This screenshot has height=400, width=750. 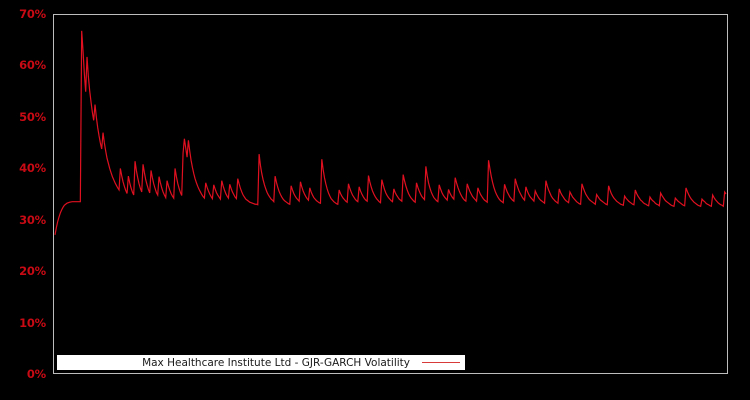 What do you see at coordinates (32, 14) in the screenshot?
I see `y-axis-tick-label: 70%` at bounding box center [32, 14].